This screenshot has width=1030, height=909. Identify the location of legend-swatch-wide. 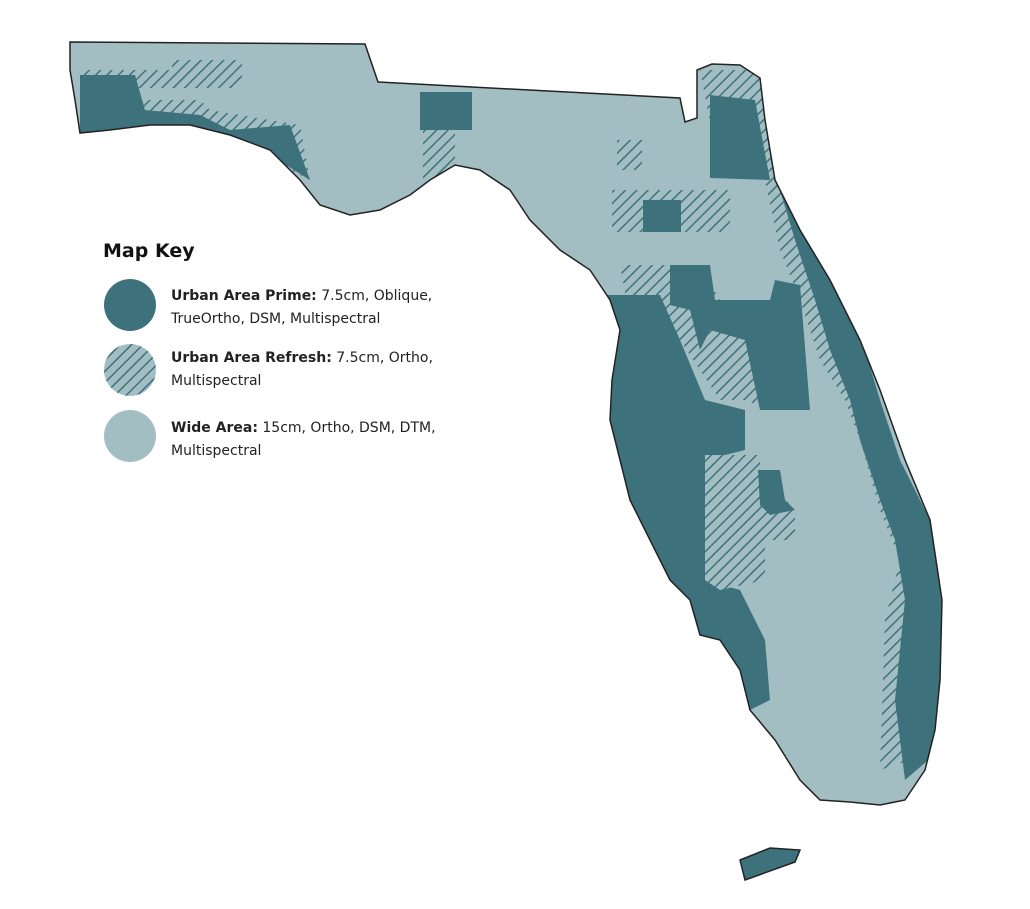
(130, 436).